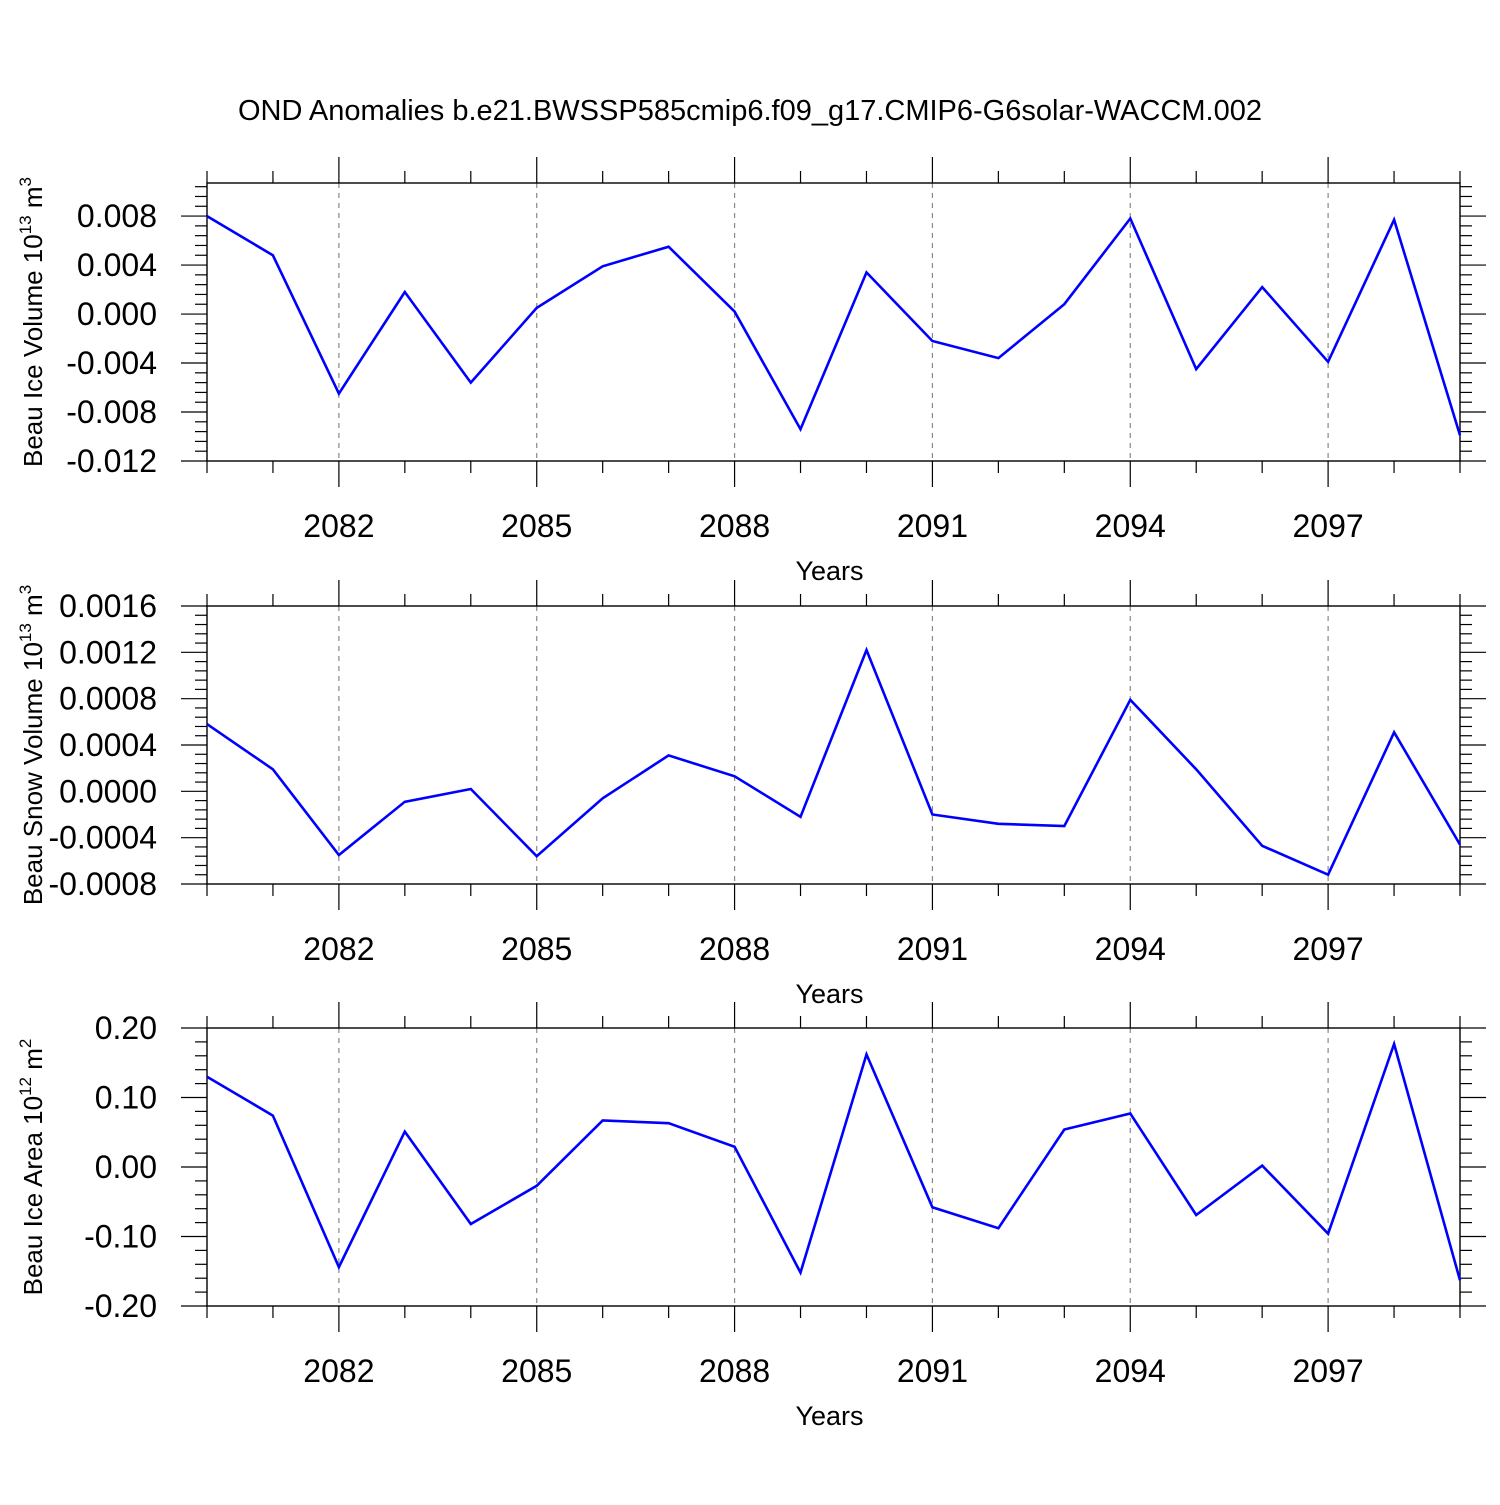 The image size is (1500, 1505). What do you see at coordinates (102, 838) in the screenshot?
I see `y-tick-label: -0.0004` at bounding box center [102, 838].